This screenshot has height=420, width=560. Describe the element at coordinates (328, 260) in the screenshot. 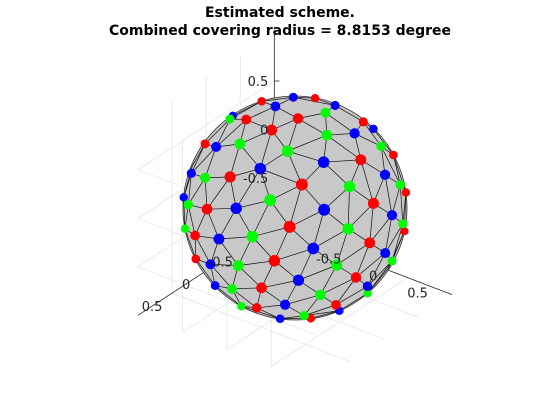

I see `x-tick-label: -0.5` at that location.